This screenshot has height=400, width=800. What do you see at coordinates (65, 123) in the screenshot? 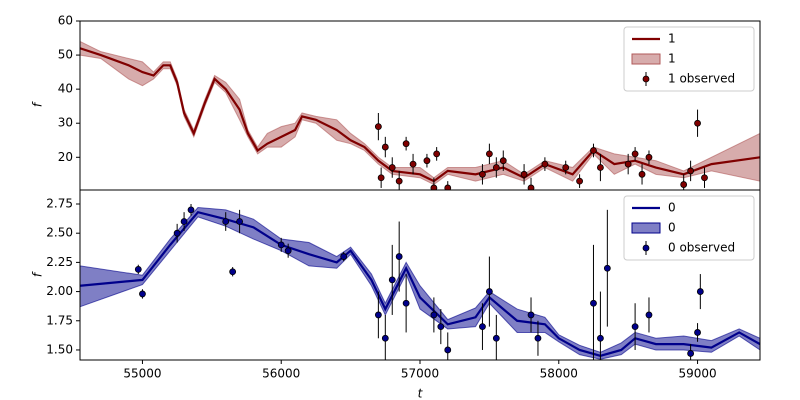
I see `y-tick-label: 30` at bounding box center [65, 123].